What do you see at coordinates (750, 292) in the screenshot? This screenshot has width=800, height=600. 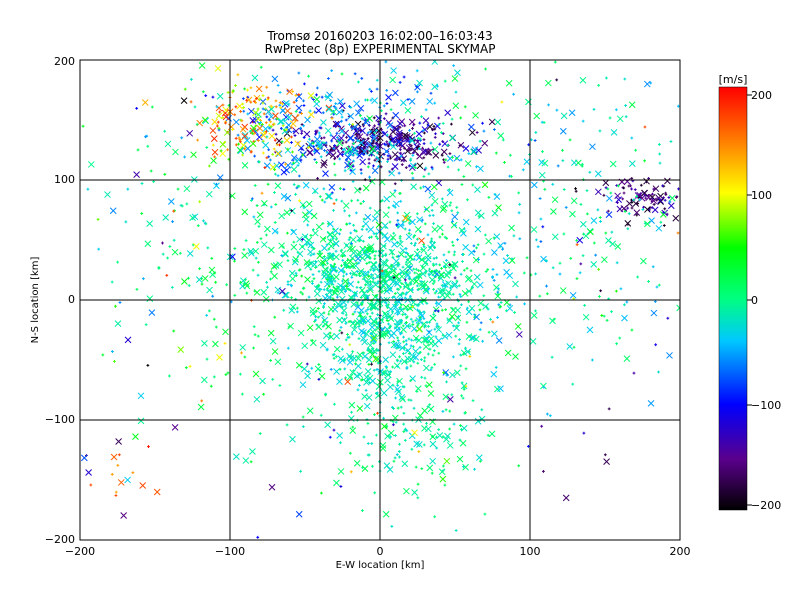 I see `colorbar: [m/s] 200 100 0 −100 −200` at bounding box center [750, 292].